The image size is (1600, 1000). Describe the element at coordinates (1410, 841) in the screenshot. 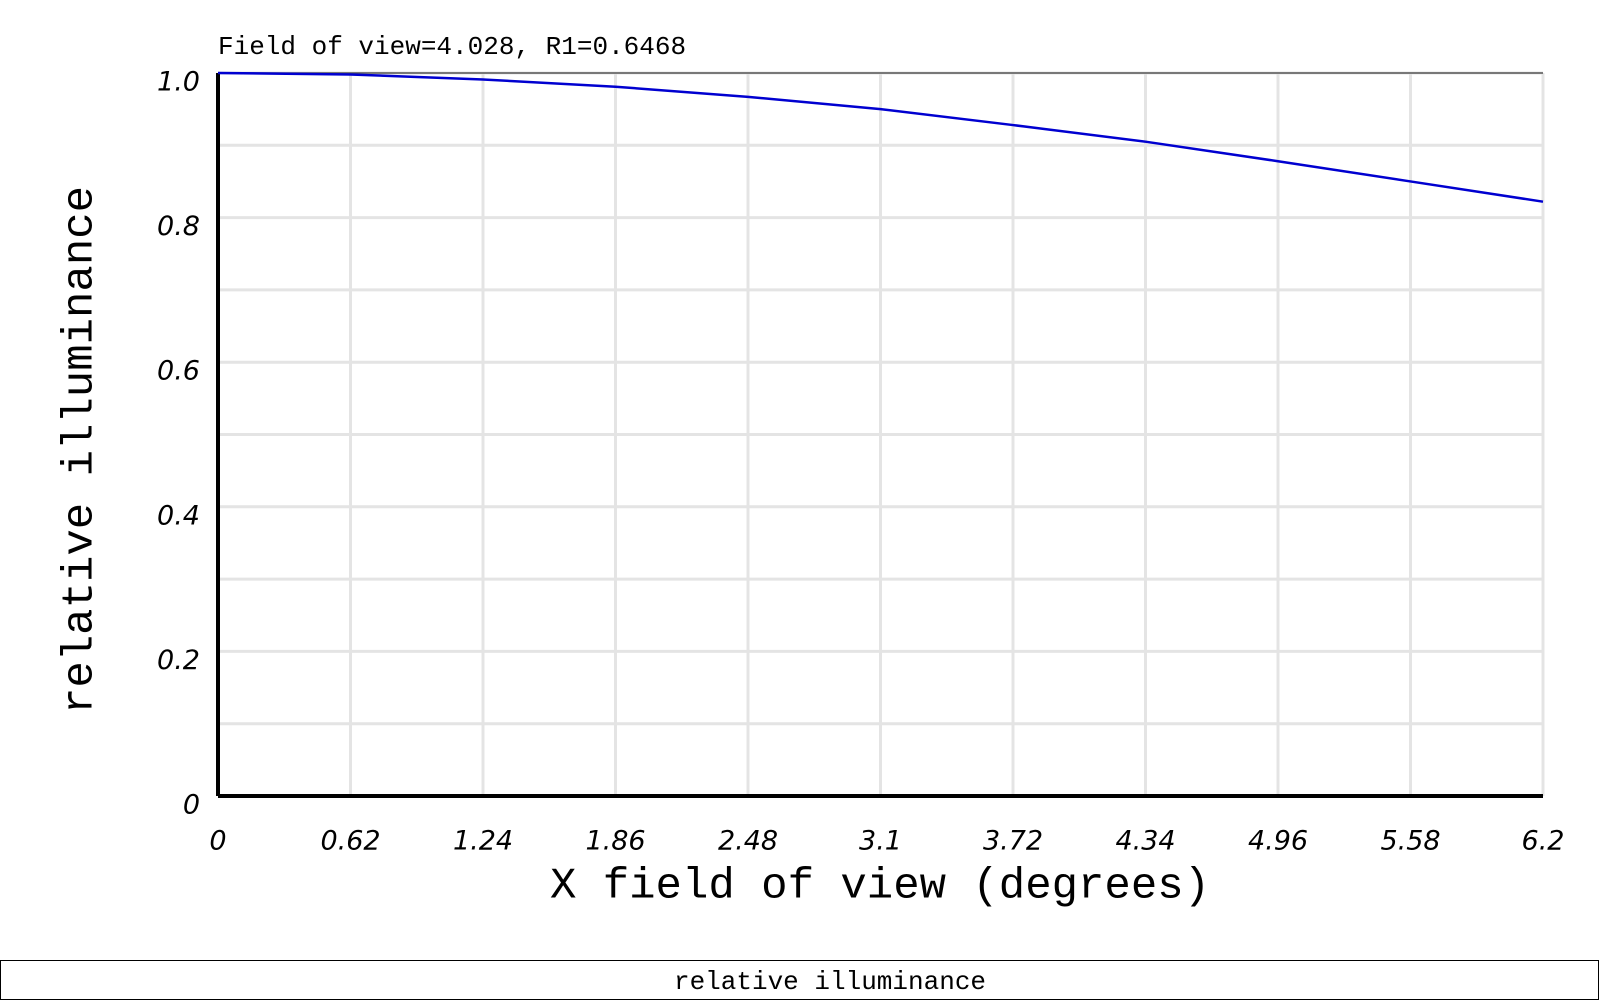

I see `x-tick-label: 5.58` at that location.